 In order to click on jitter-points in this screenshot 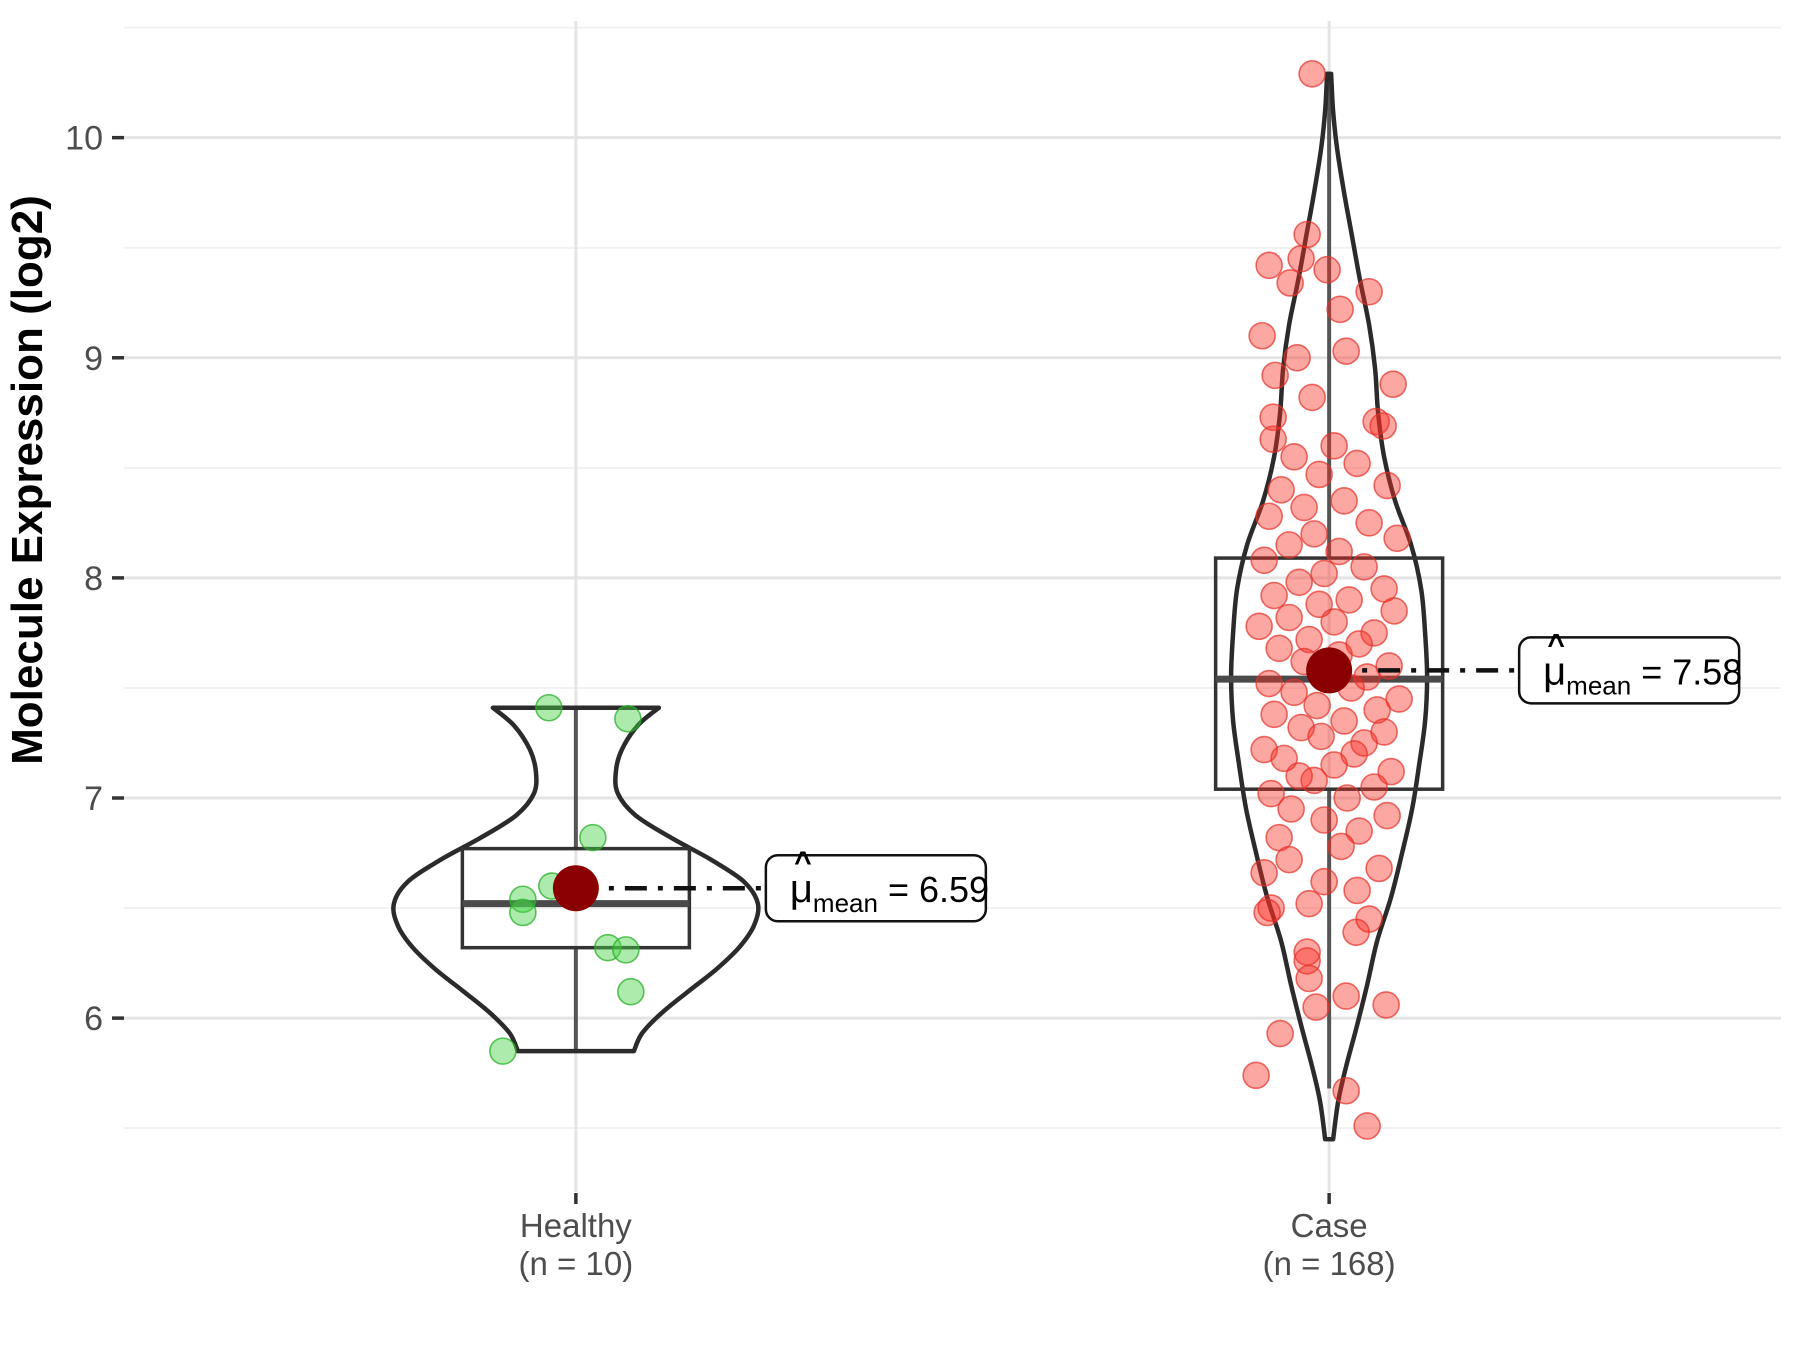, I will do `click(1327, 600)`.